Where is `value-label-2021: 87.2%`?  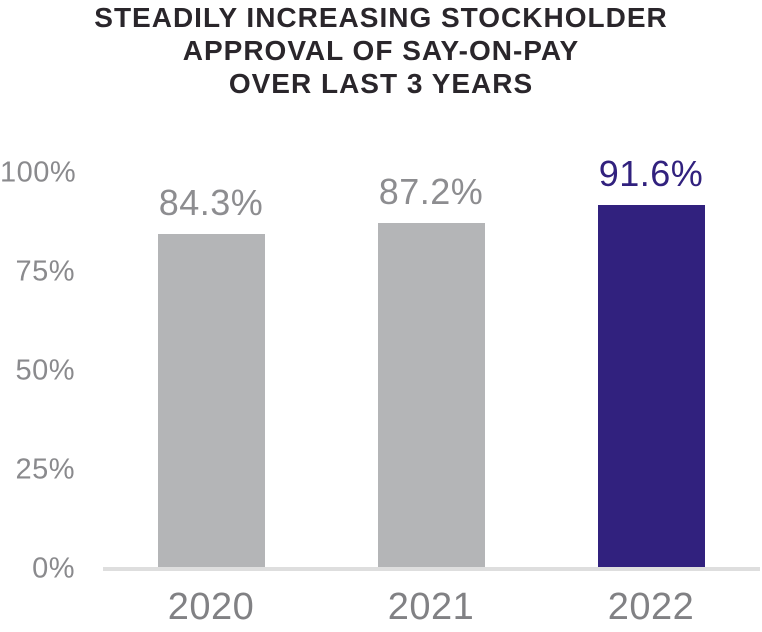
value-label-2021: 87.2% is located at coordinates (431, 191).